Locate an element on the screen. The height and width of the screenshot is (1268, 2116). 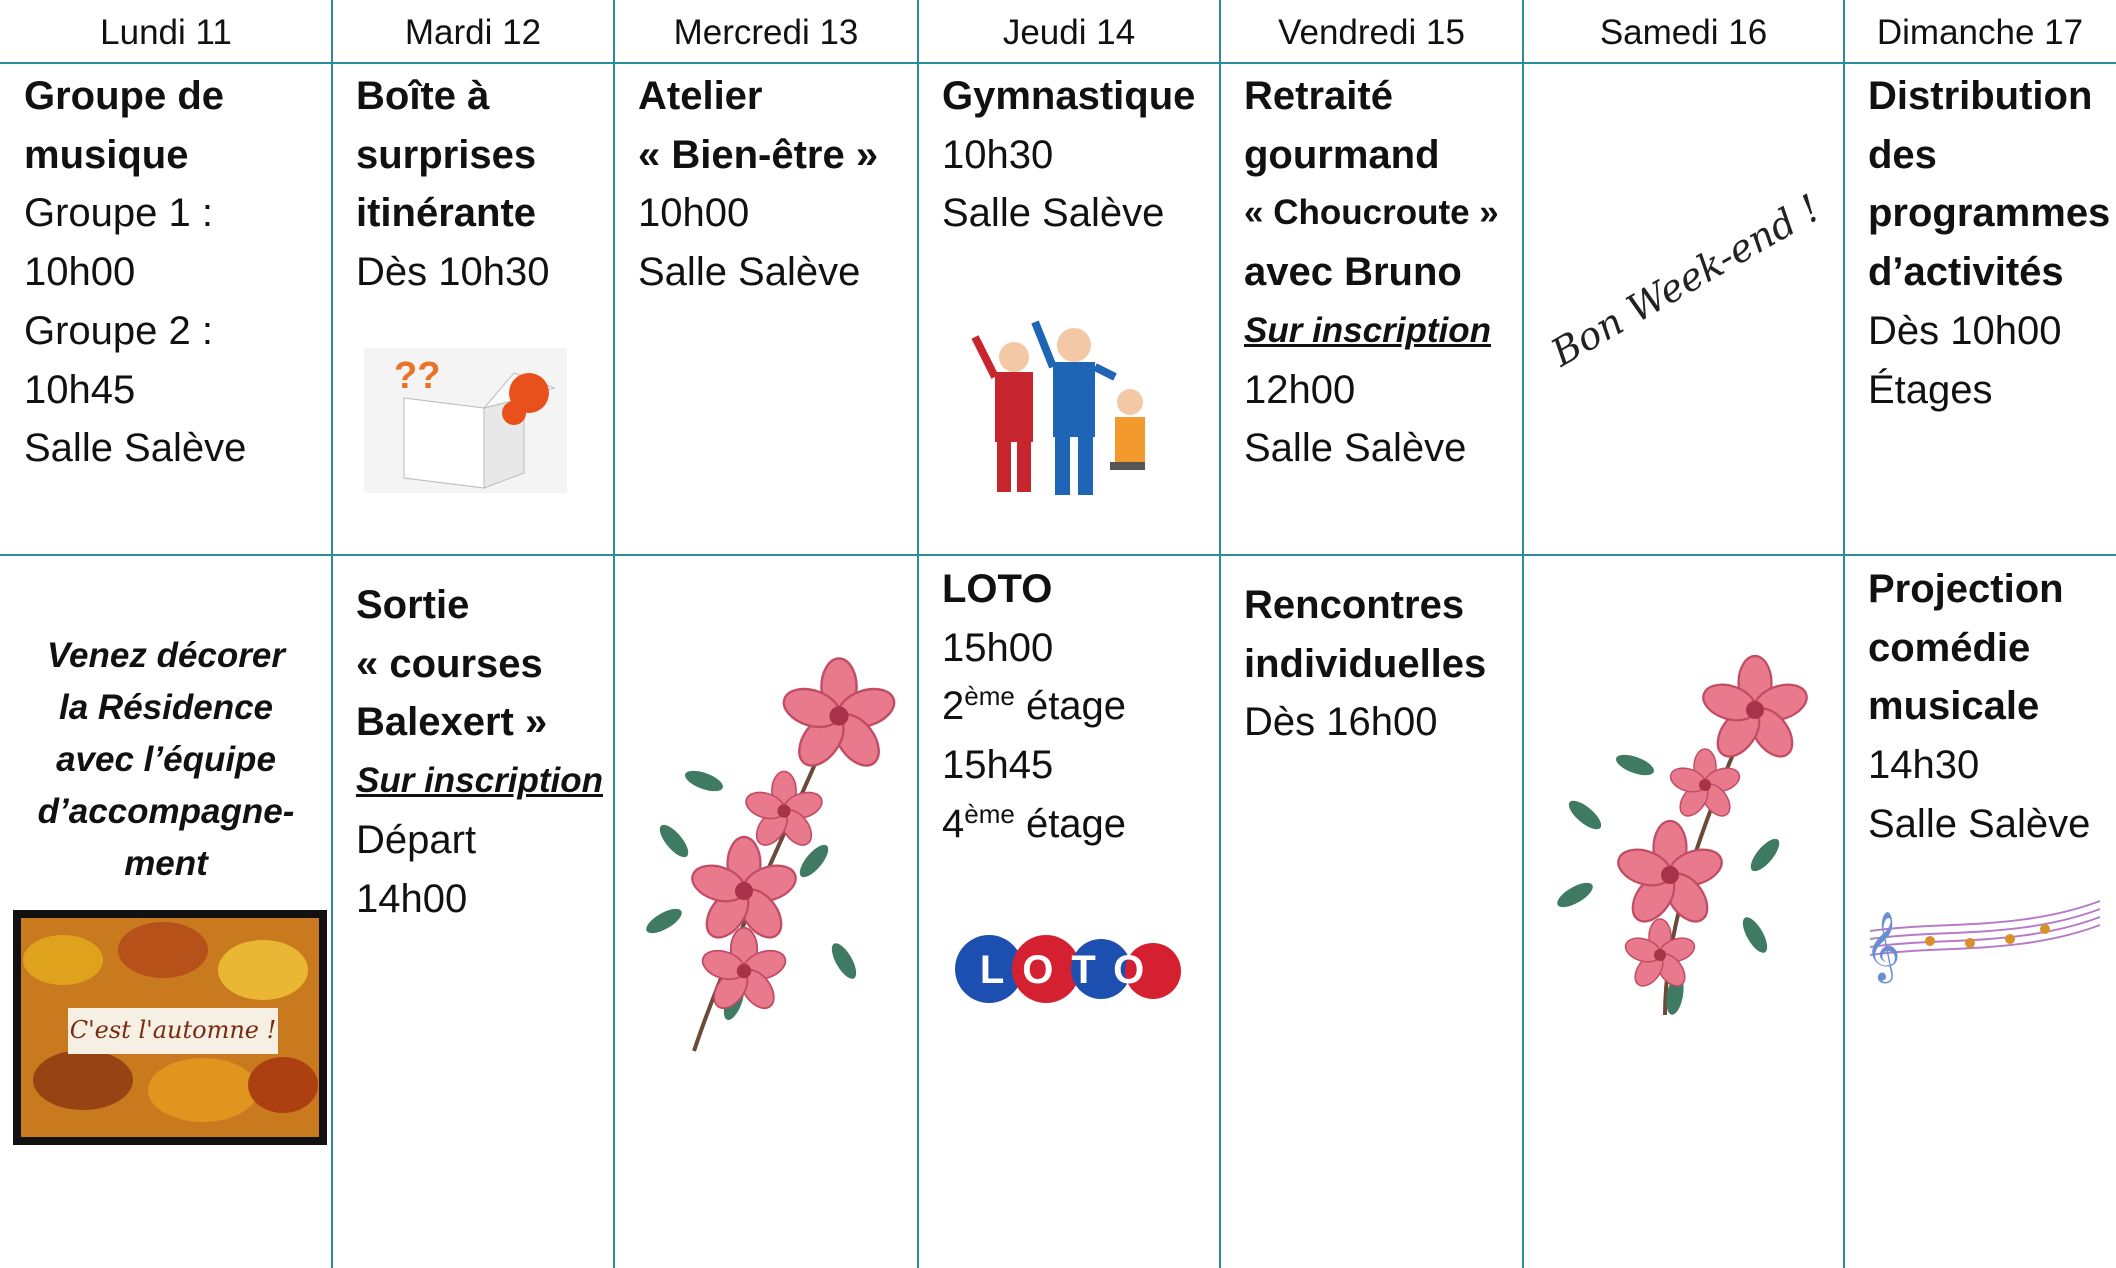
cell-line: Dès 10h00 is located at coordinates (1965, 330).